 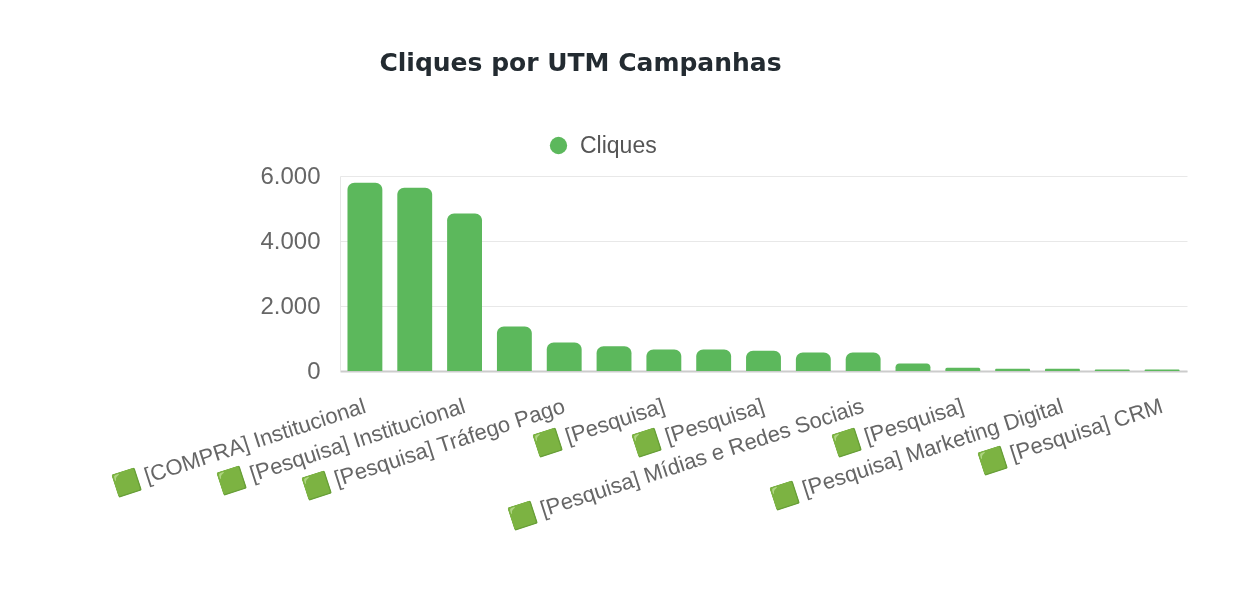 What do you see at coordinates (290, 240) in the screenshot?
I see `y-tick-label: 4.000` at bounding box center [290, 240].